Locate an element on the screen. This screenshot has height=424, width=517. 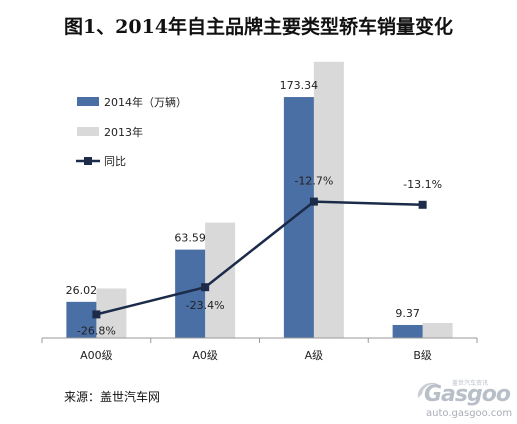
x-tick-label: A00级 is located at coordinates (96, 355).